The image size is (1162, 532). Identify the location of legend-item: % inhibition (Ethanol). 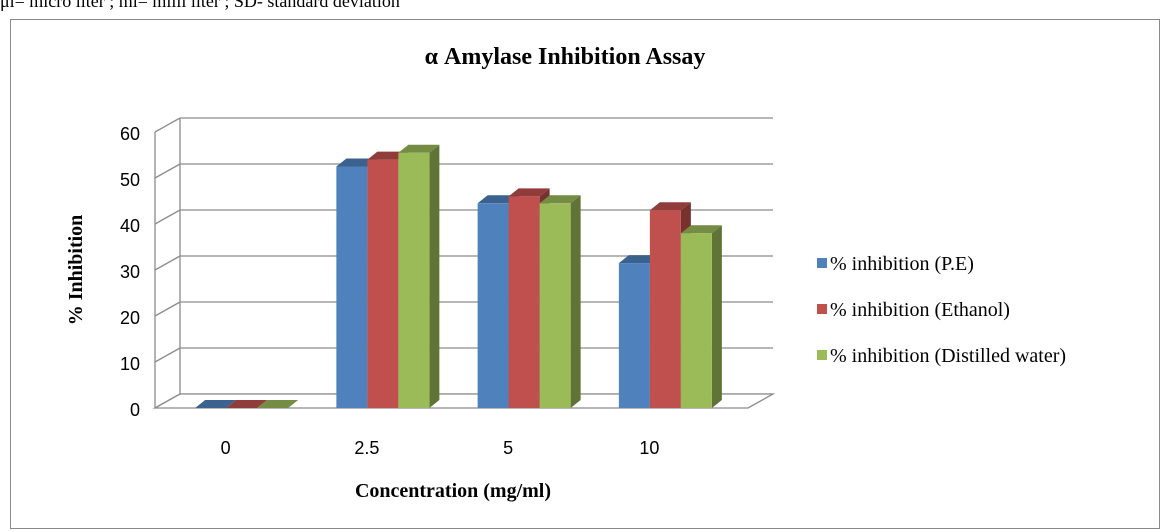
(913, 310).